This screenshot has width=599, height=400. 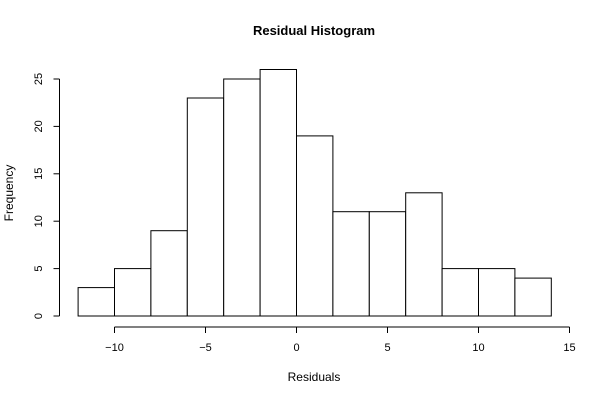 I want to click on y-tick-label: 5, so click(x=39, y=269).